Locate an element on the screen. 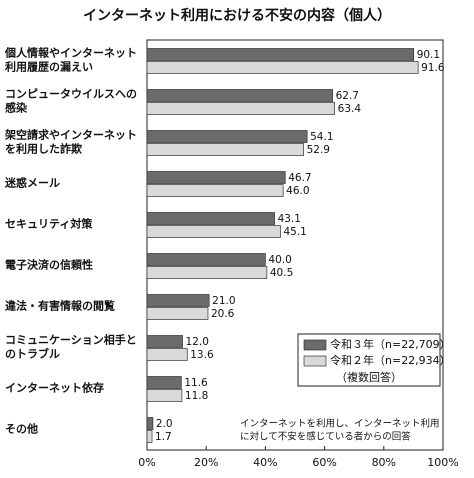 This screenshot has width=474, height=478. annotation: インターネットを利用し、インターネット利用 is located at coordinates (340, 424).